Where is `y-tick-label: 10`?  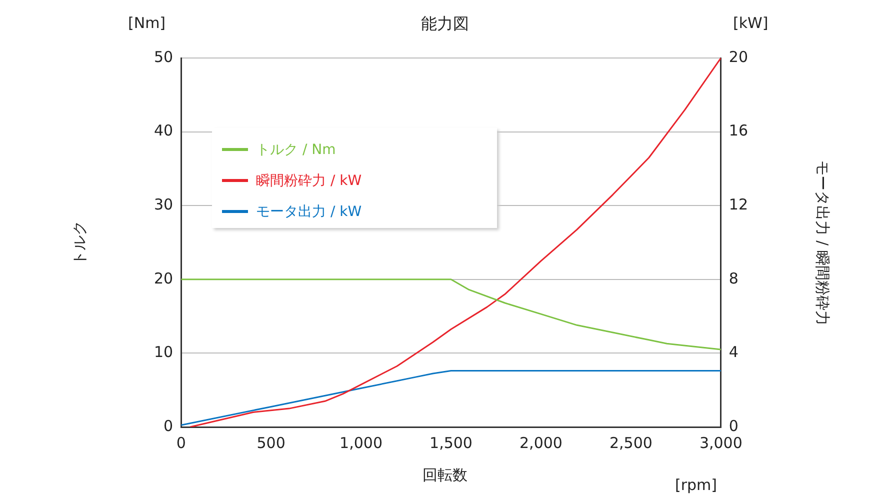
y-tick-label: 10 is located at coordinates (164, 352).